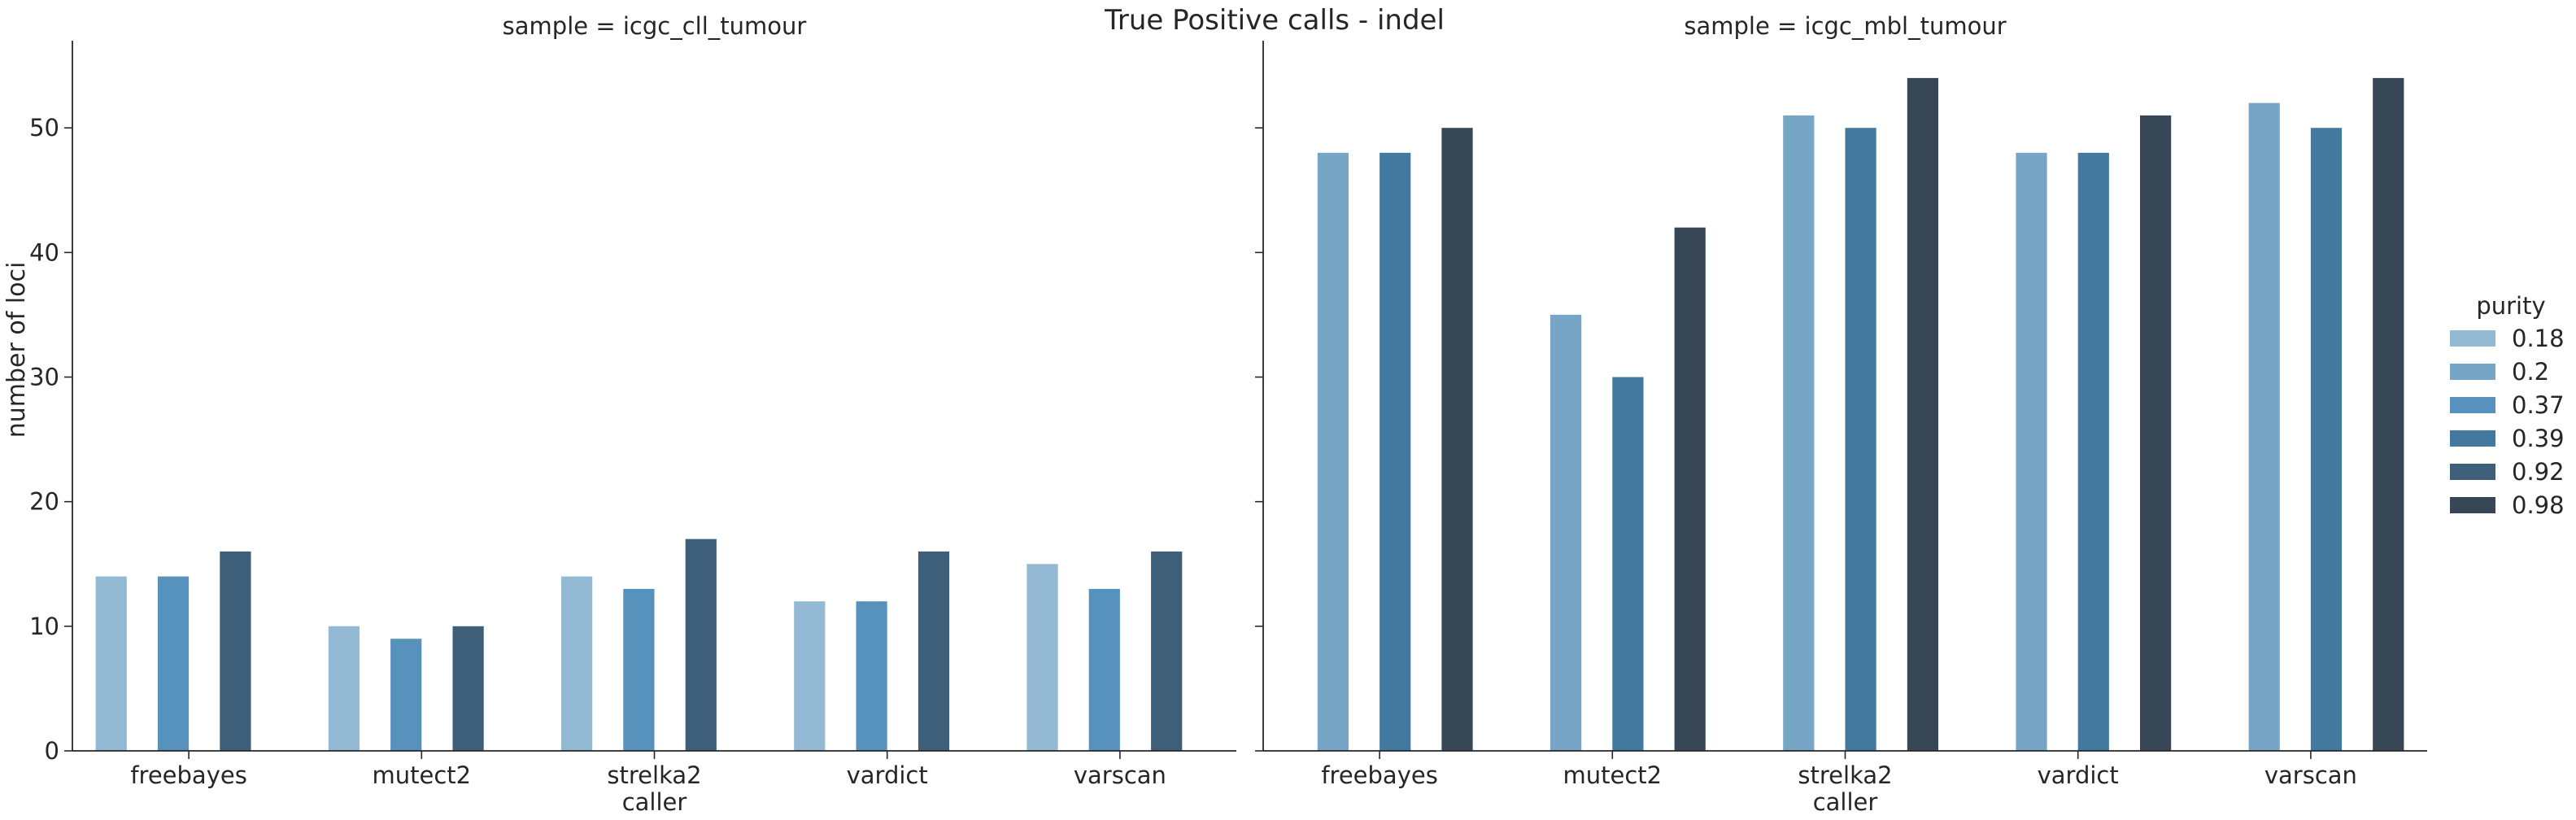 The width and height of the screenshot is (2576, 820). What do you see at coordinates (2093, 452) in the screenshot?
I see `bar-vardict-0.39` at bounding box center [2093, 452].